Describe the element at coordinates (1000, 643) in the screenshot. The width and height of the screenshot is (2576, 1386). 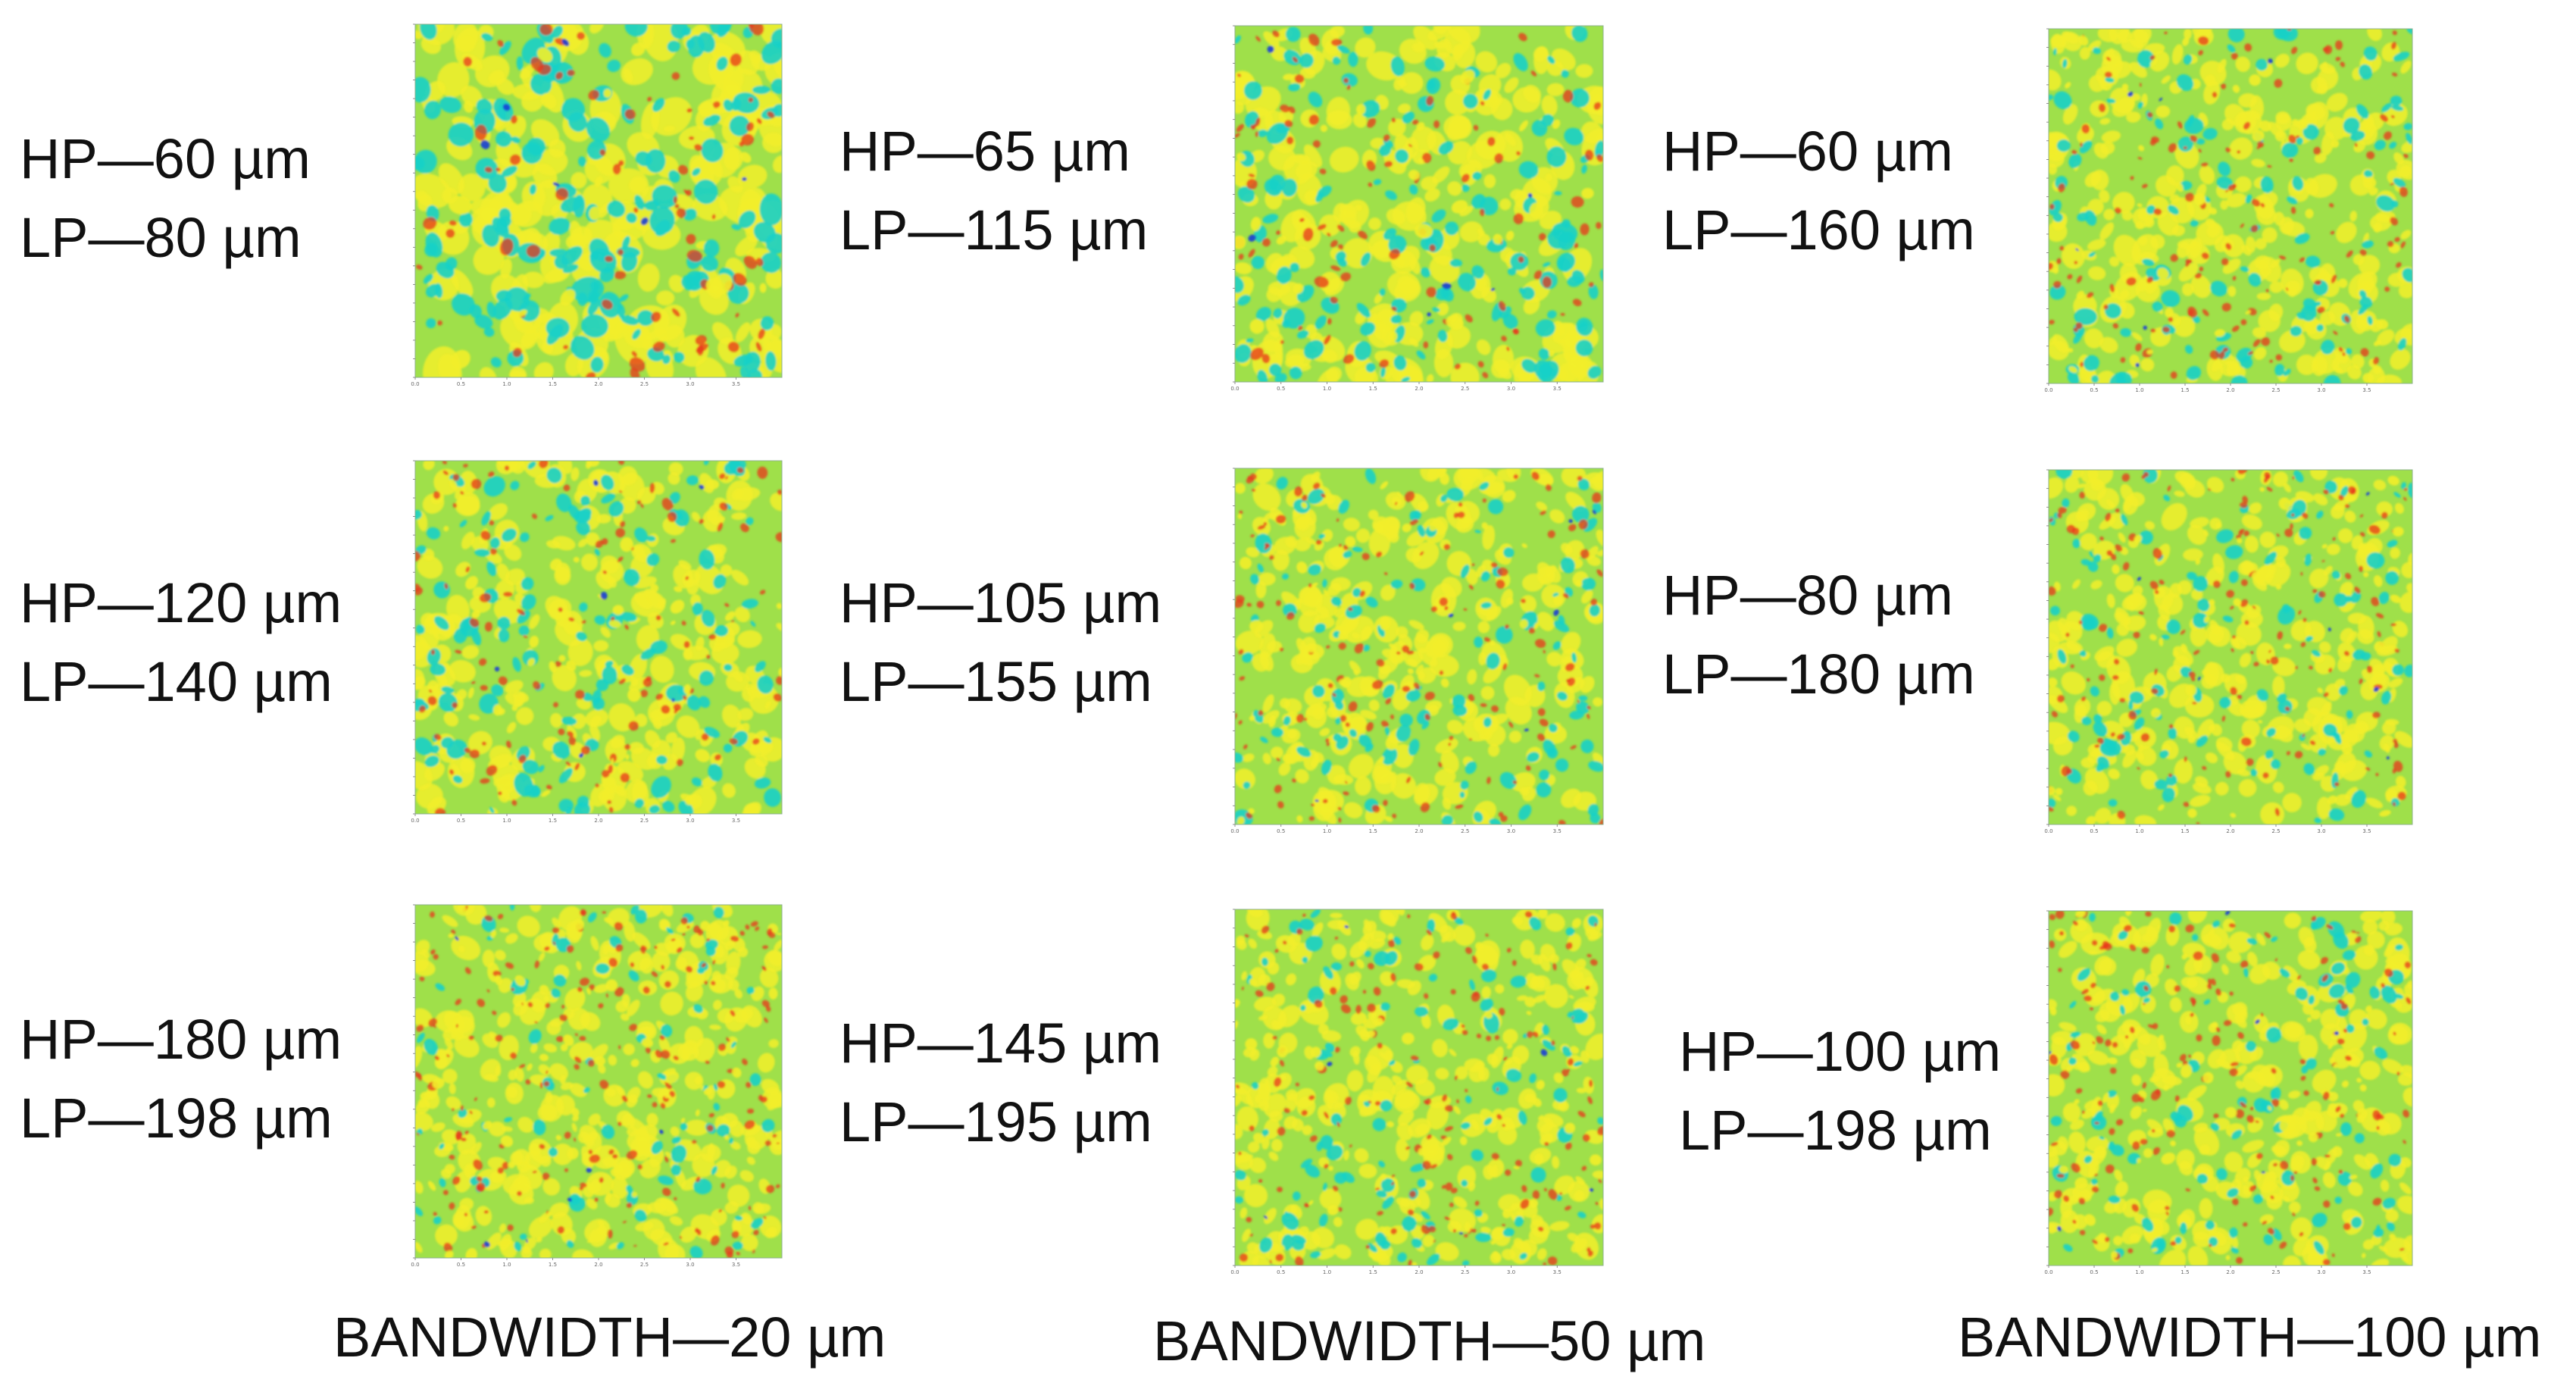
I see `label-col2-row2: HP—105 µm LP—155 µm` at that location.